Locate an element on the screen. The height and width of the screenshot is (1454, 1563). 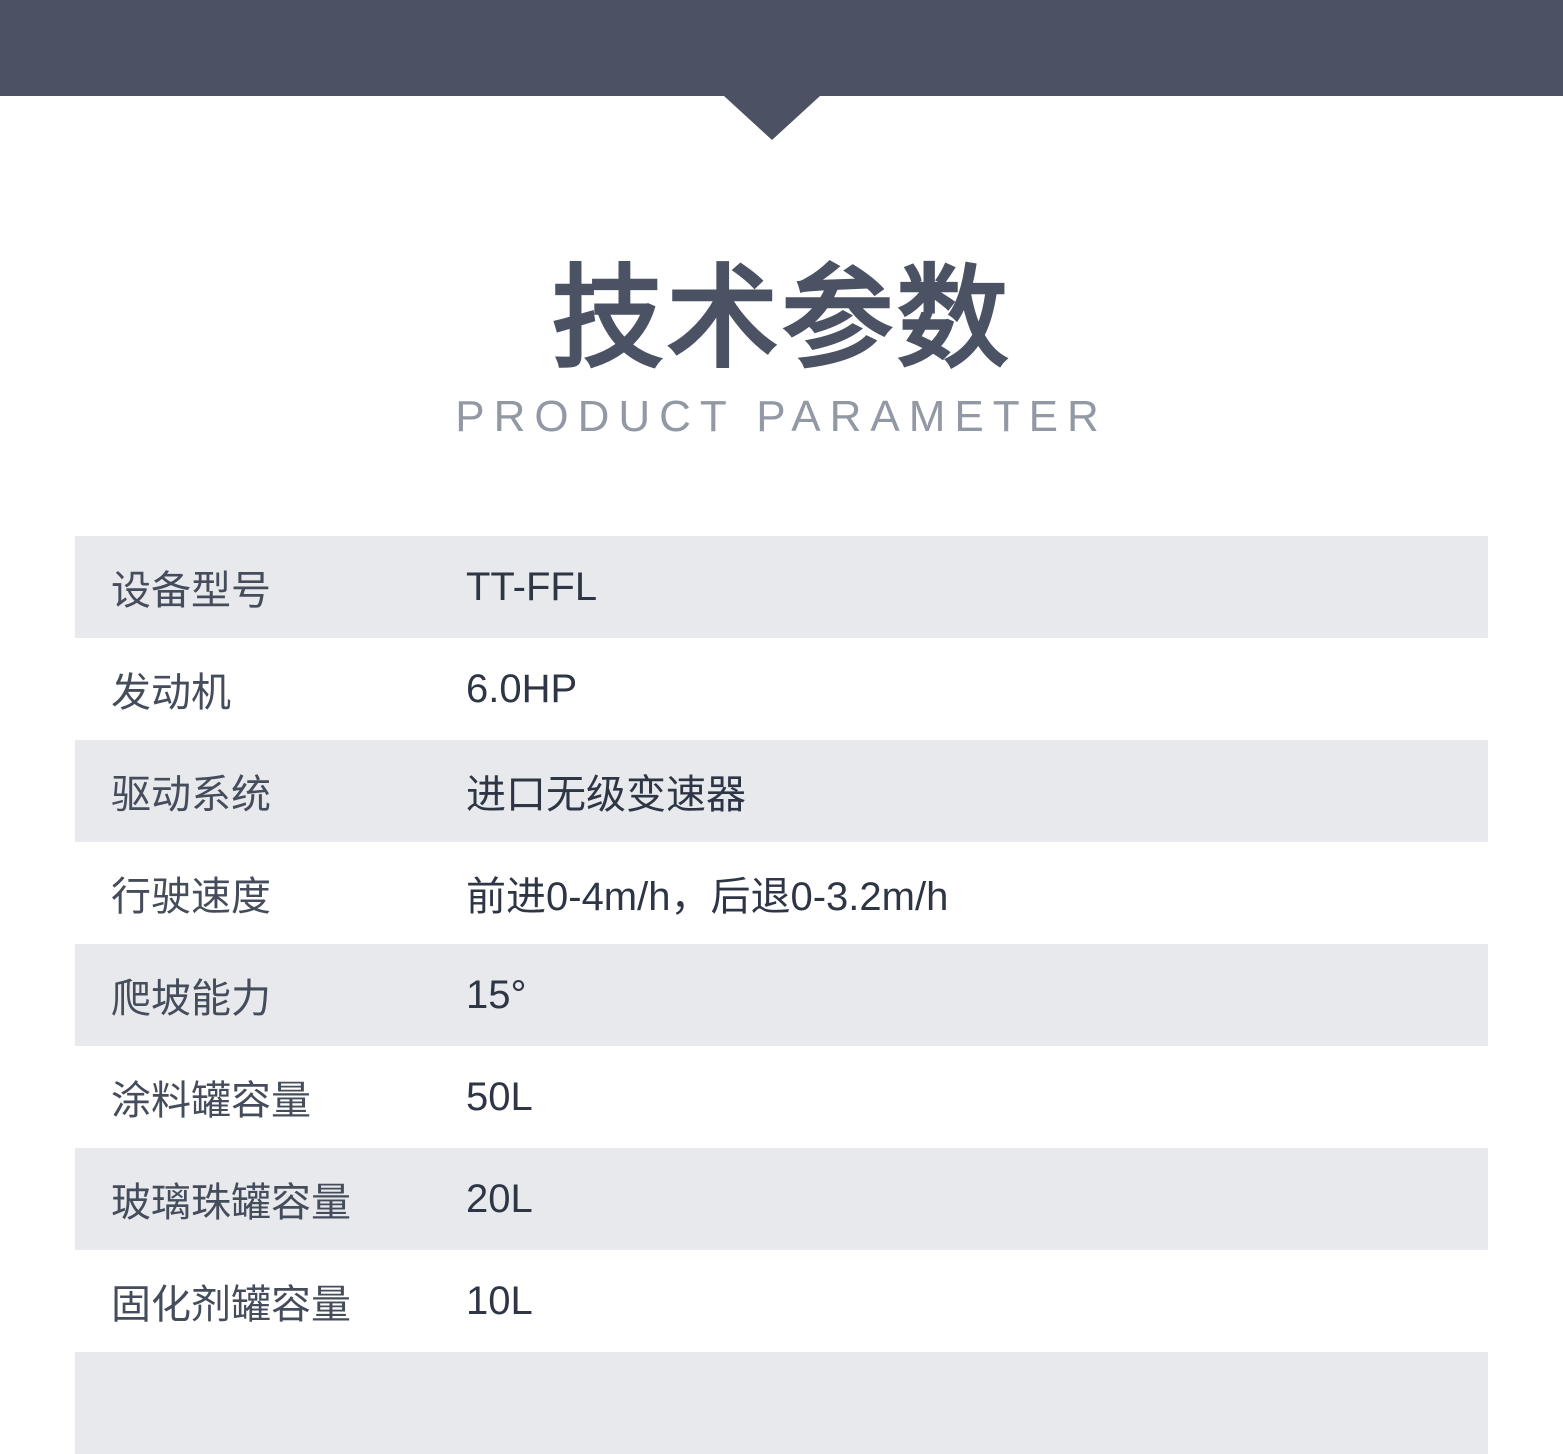
spec-row: 驱动系统 进口无级变速器 is located at coordinates (781, 791).